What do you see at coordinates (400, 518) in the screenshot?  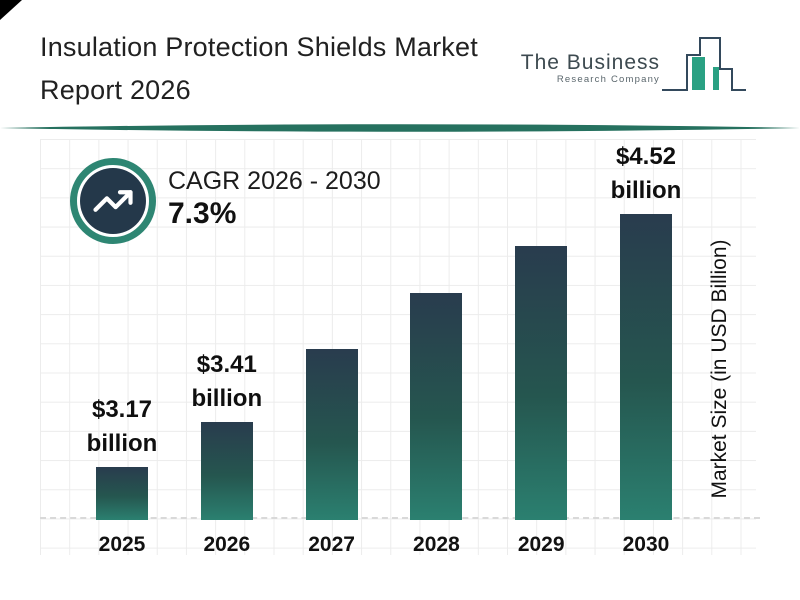 I see `chart-baseline` at bounding box center [400, 518].